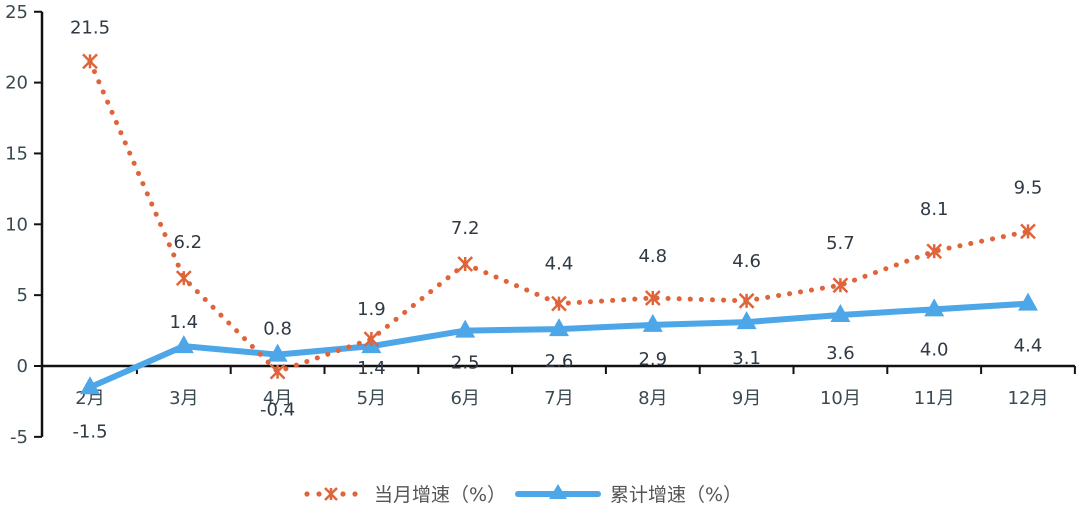  What do you see at coordinates (840, 398) in the screenshot?
I see `x-tick-label: 10月` at bounding box center [840, 398].